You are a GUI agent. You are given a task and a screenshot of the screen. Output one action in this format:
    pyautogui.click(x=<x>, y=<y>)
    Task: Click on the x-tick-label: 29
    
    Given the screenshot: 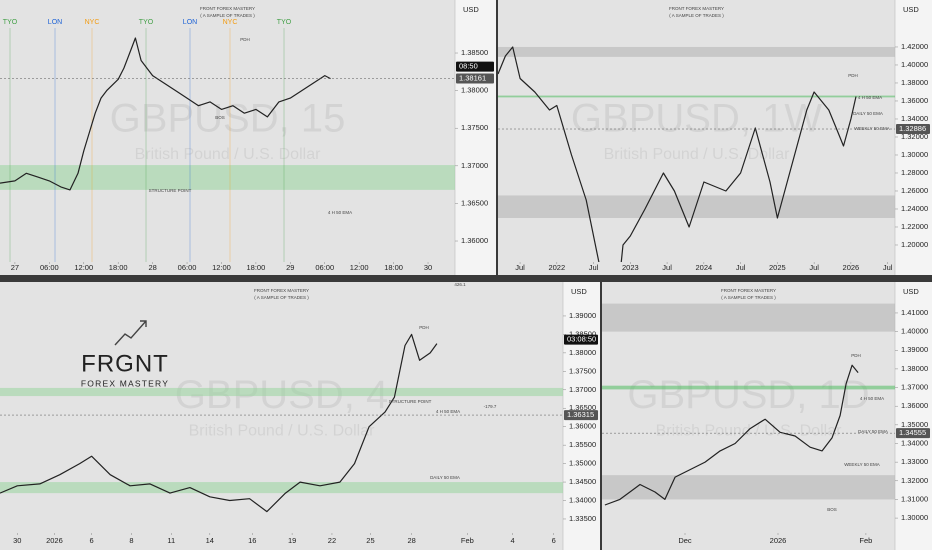 What is the action you would take?
    pyautogui.click(x=290, y=267)
    